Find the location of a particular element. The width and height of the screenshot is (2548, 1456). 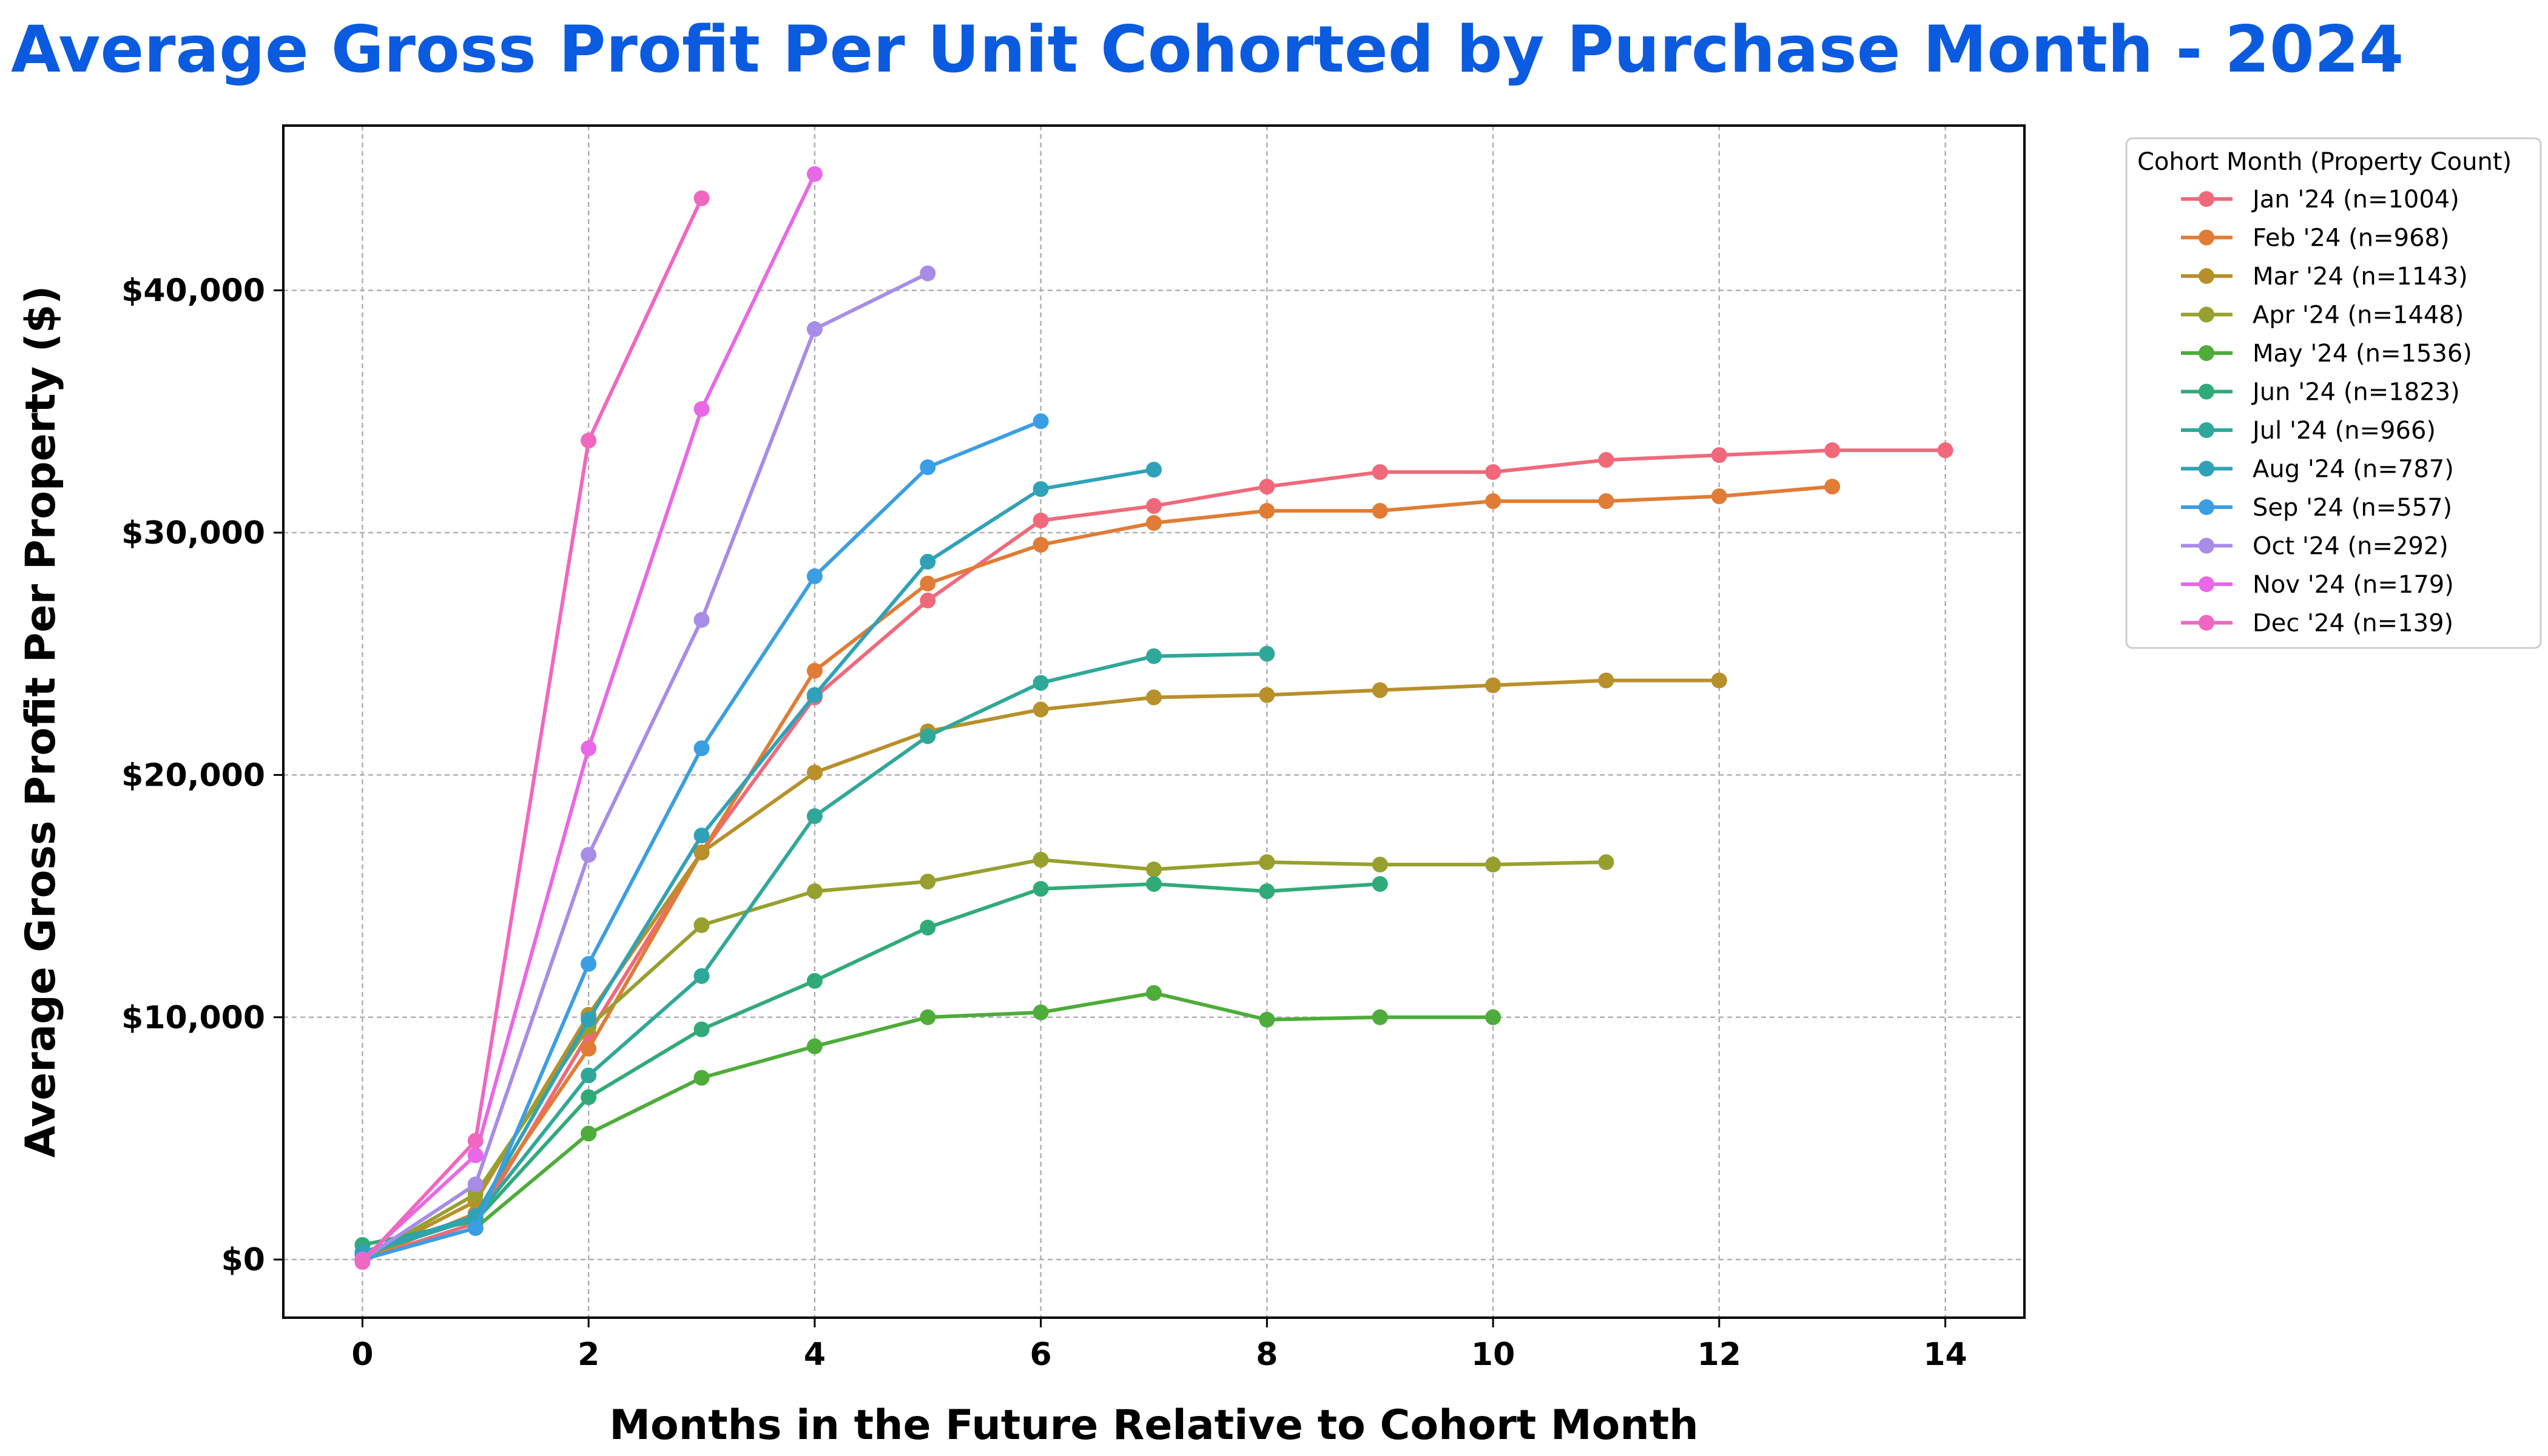

legend-item: Jun '24 (n=1823) is located at coordinates (2320, 392).